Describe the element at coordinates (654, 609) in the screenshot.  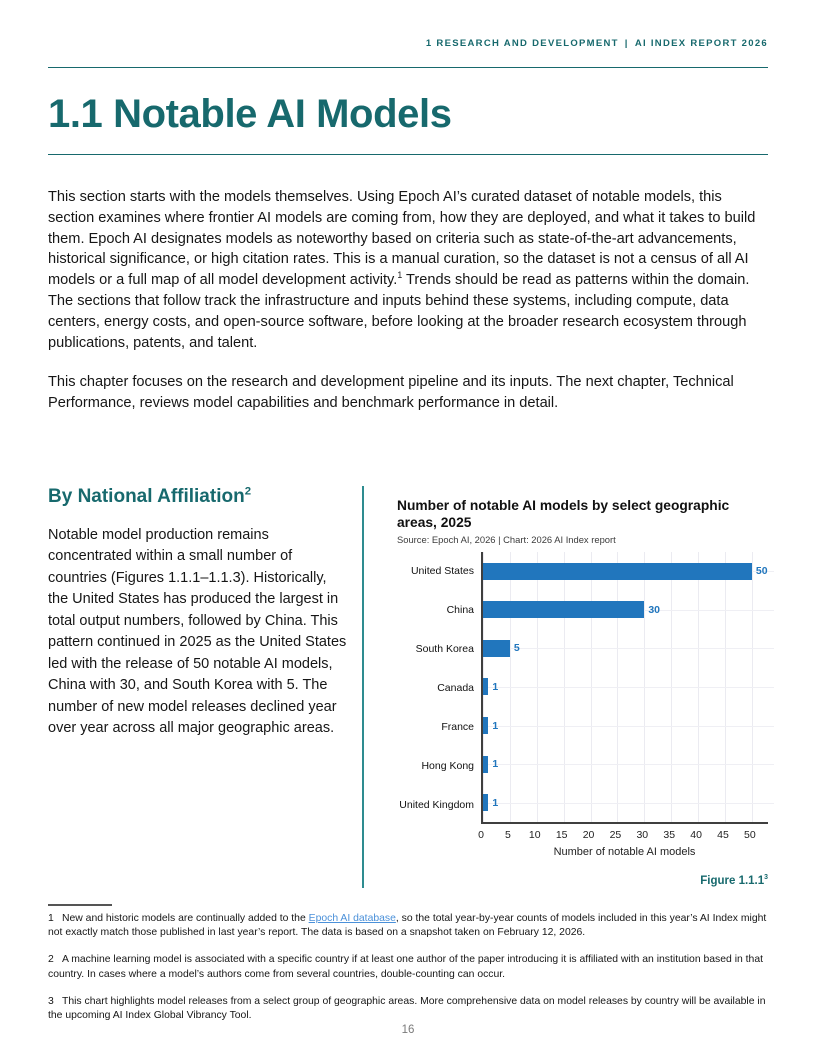
I see `bar-value-label: 30` at that location.